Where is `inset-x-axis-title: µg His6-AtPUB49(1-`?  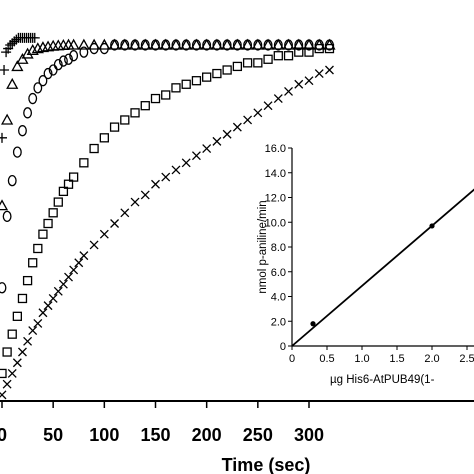 inset-x-axis-title: µg His6-AtPUB49(1- is located at coordinates (382, 380).